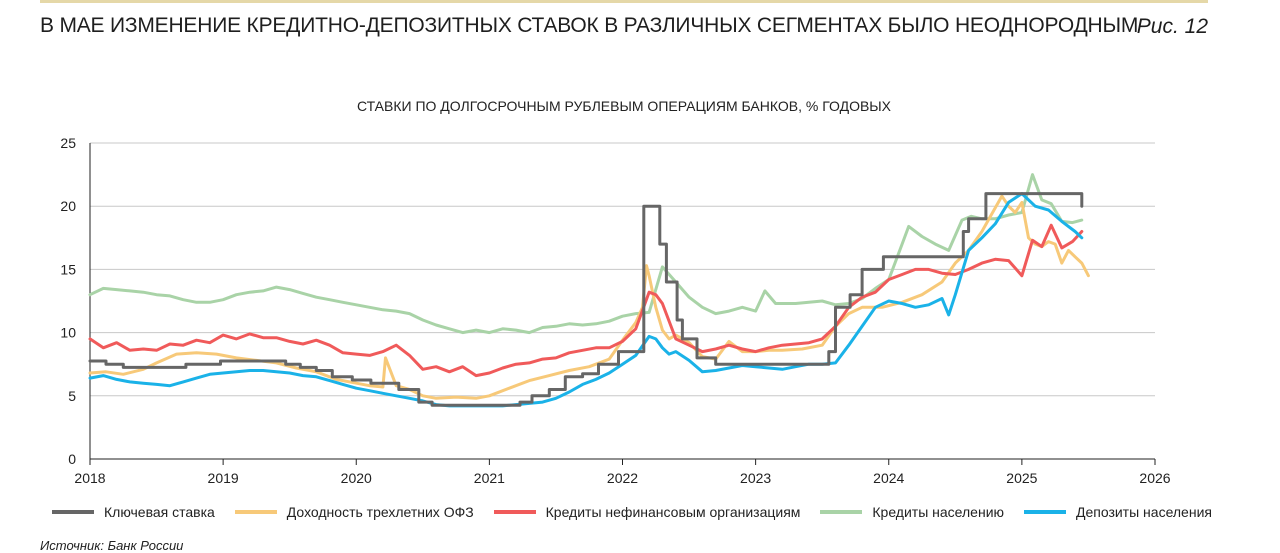 This screenshot has width=1280, height=553. I want to click on y-tick-label: 5, so click(72, 396).